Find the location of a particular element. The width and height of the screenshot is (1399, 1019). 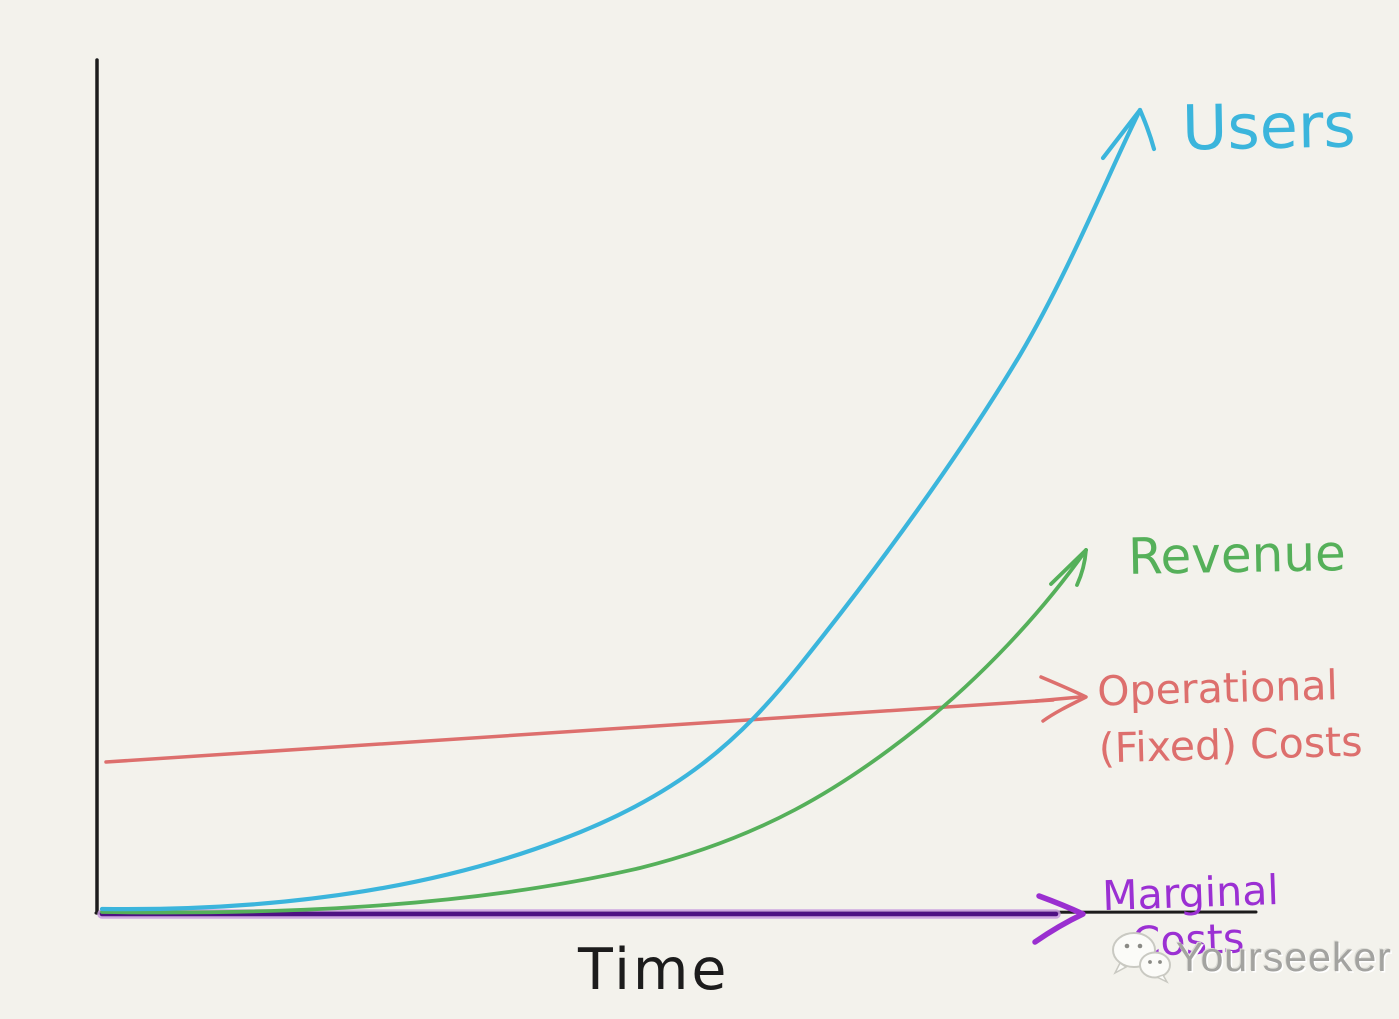

operational-costs-series-label: Operational (Fixed) Costs is located at coordinates (1230, 717).